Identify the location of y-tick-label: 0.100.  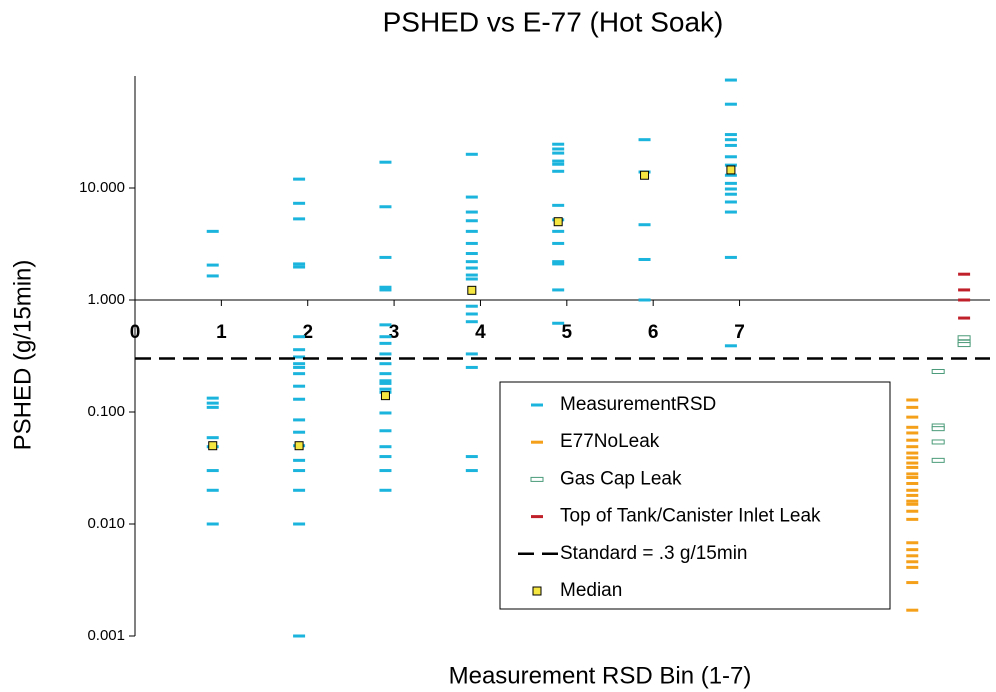
(106, 411).